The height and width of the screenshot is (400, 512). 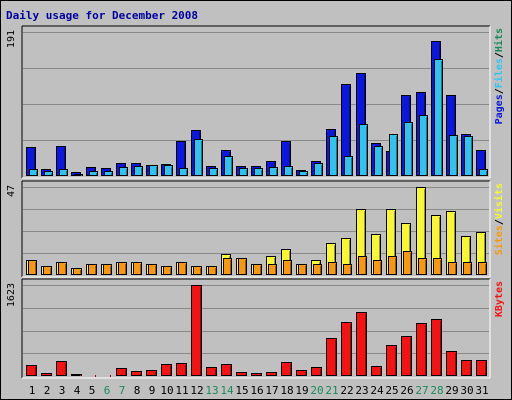 I want to click on legend-entry: Sites, so click(x=499, y=240).